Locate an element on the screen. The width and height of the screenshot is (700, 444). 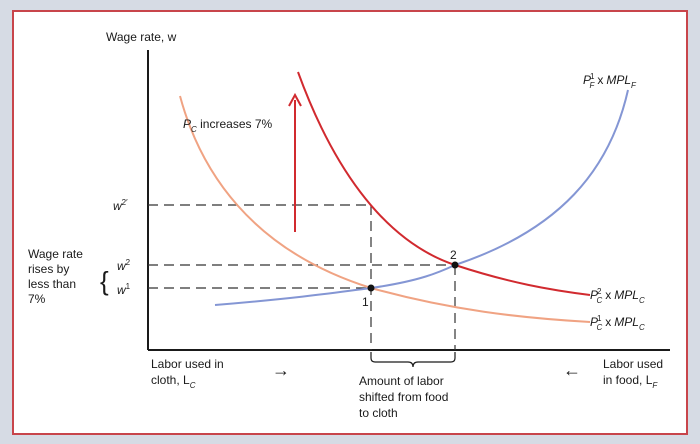
x-label-left-line2: cloth, LC is located at coordinates (173, 381).